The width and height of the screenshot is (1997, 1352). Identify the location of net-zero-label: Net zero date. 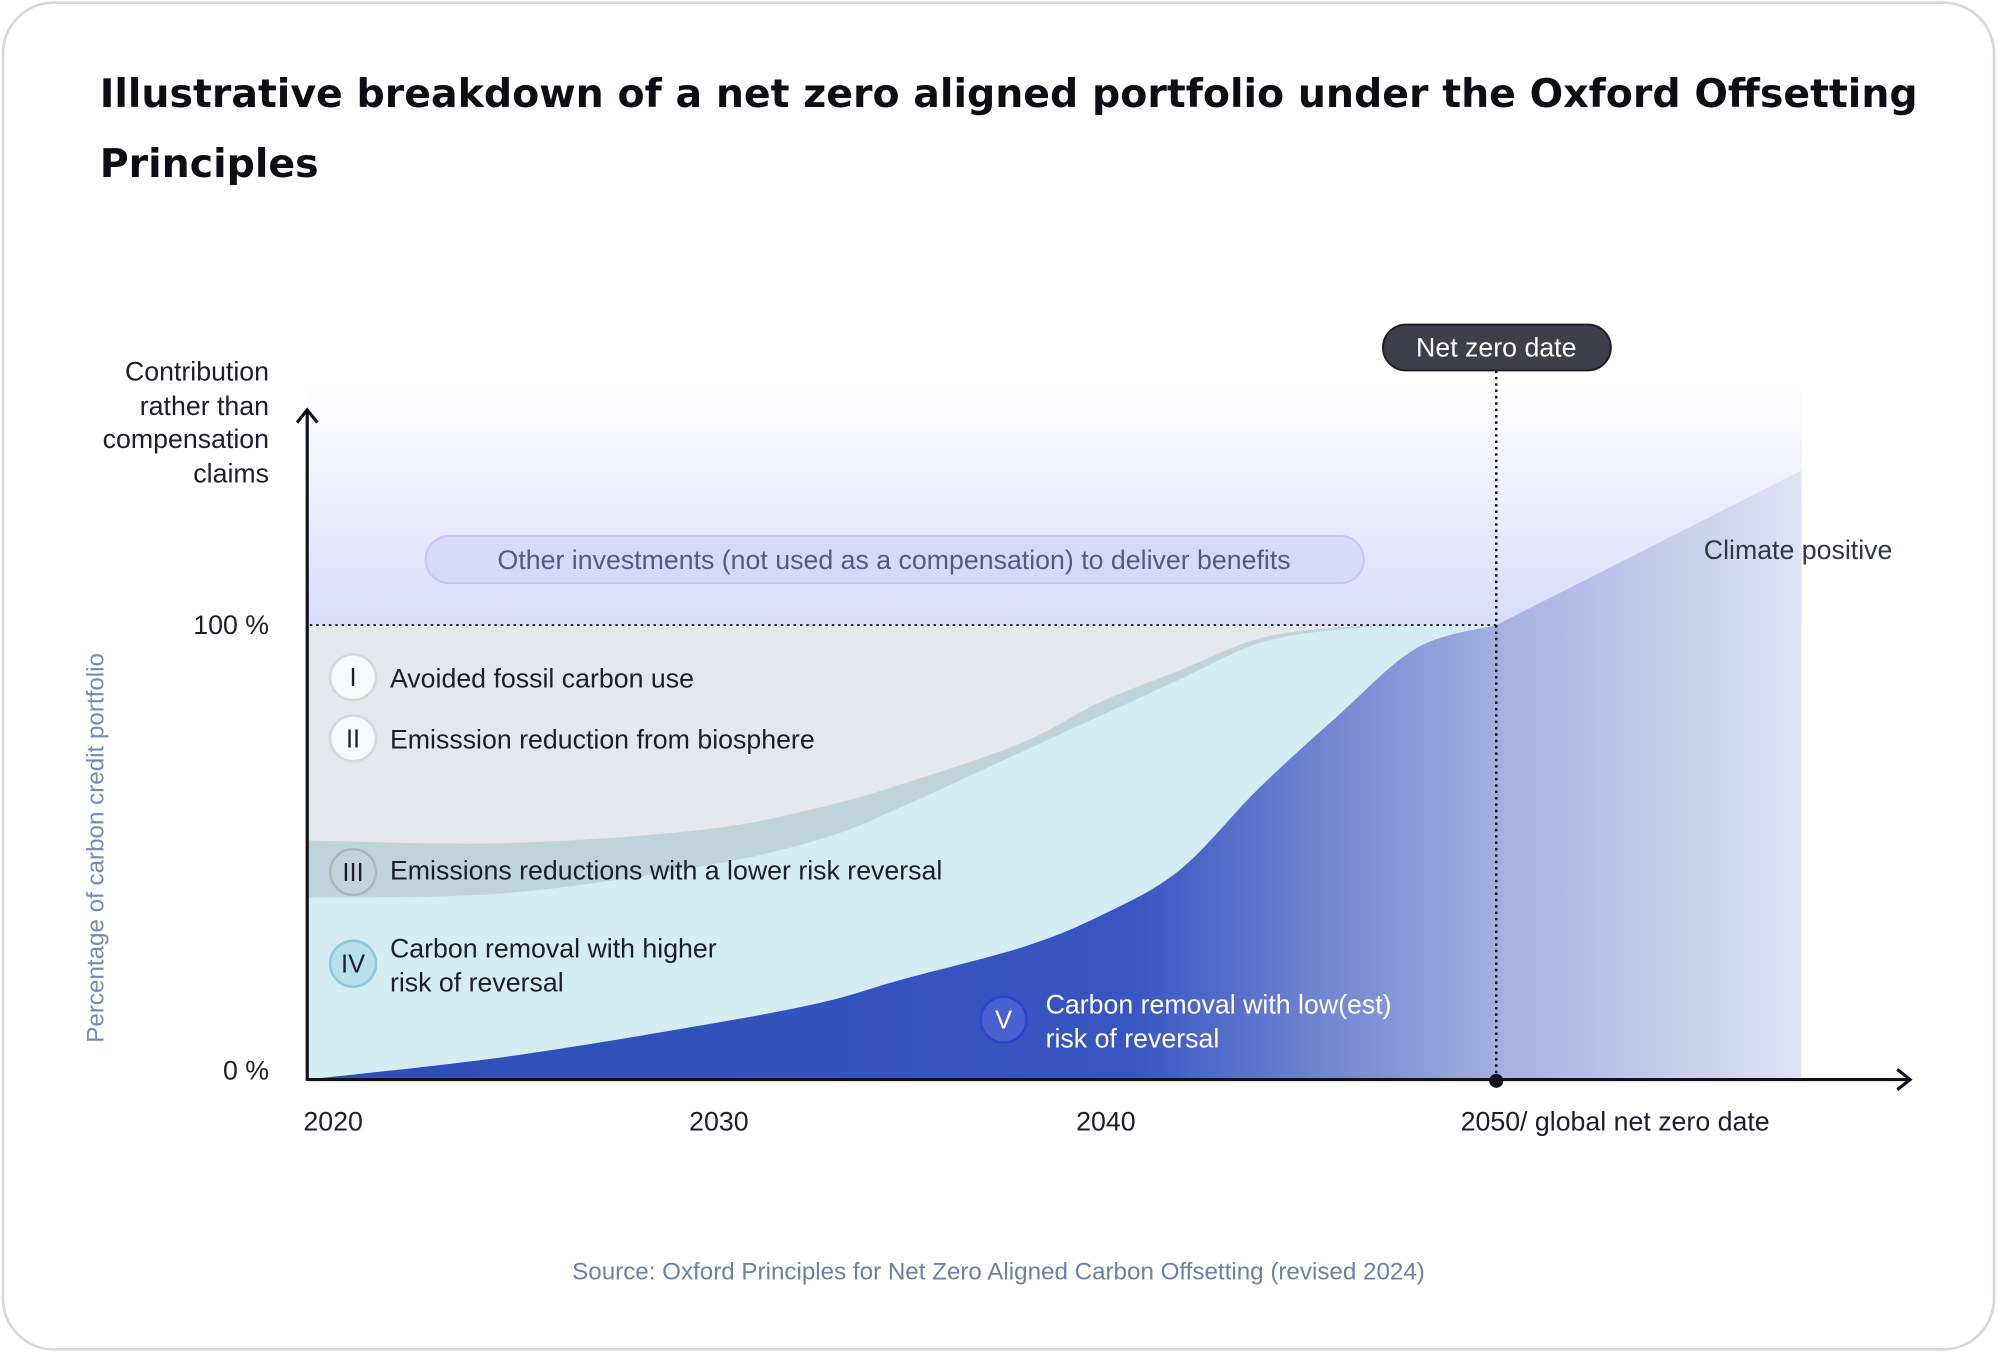
(1497, 347).